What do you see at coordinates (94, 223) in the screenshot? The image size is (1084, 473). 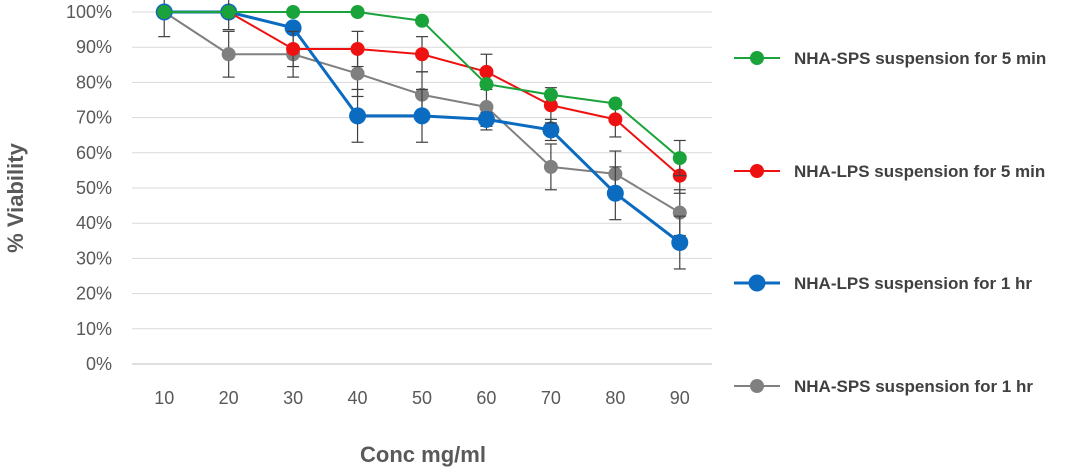 I see `y-tick-label: 40%` at bounding box center [94, 223].